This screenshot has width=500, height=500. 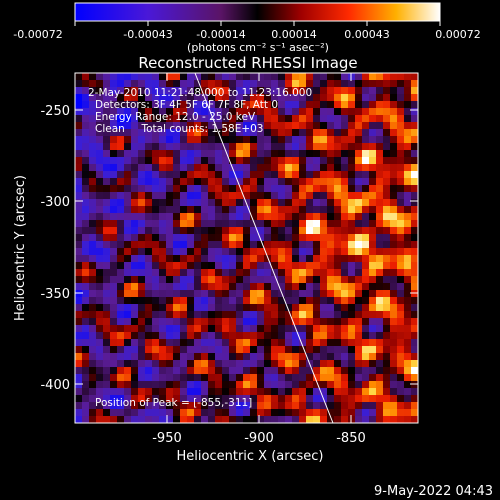 I want to click on x-tick-label: -950, so click(x=167, y=438).